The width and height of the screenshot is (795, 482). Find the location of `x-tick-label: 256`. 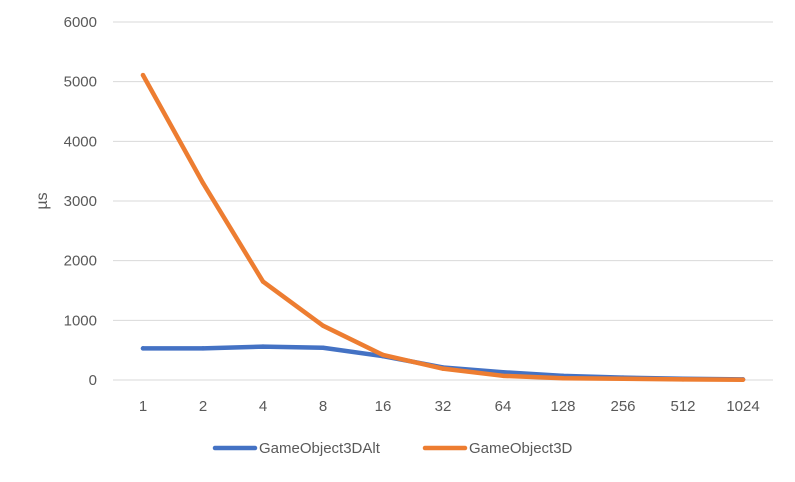

x-tick-label: 256 is located at coordinates (622, 406).